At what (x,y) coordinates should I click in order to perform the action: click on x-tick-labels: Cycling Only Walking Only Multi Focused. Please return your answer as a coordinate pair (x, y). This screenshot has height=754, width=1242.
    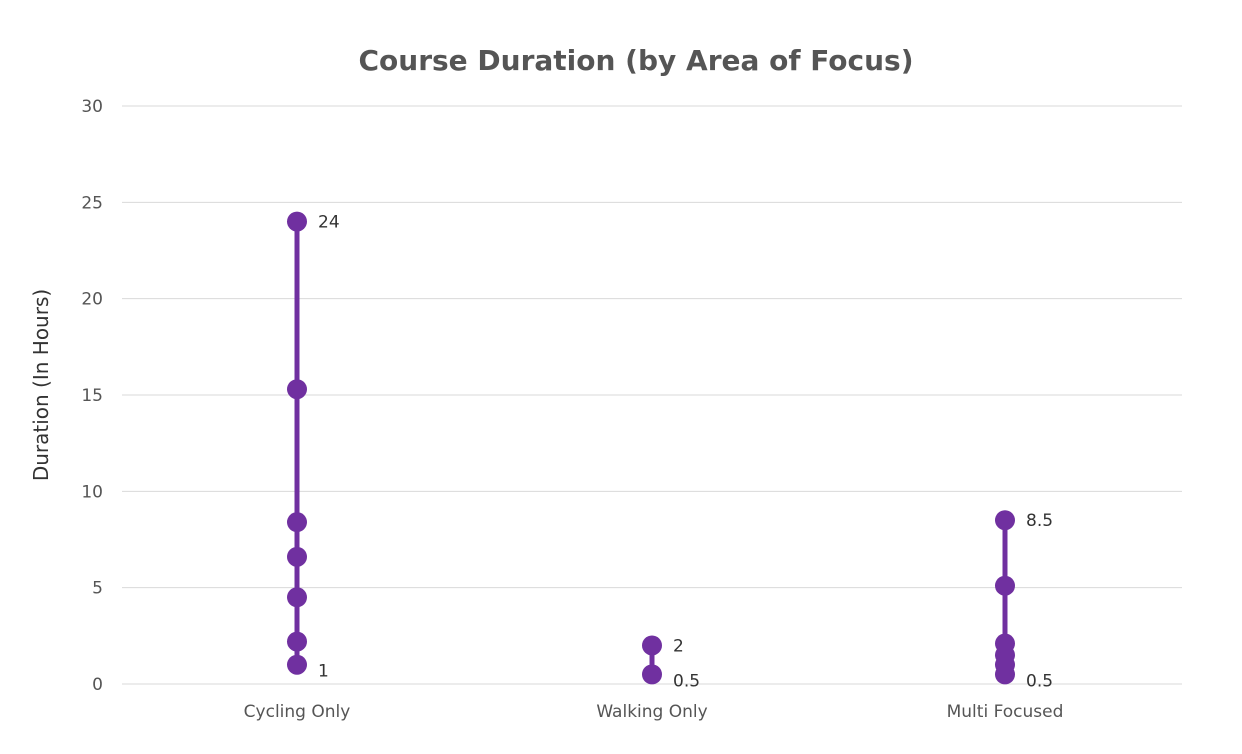
    Looking at the image, I should click on (654, 712).